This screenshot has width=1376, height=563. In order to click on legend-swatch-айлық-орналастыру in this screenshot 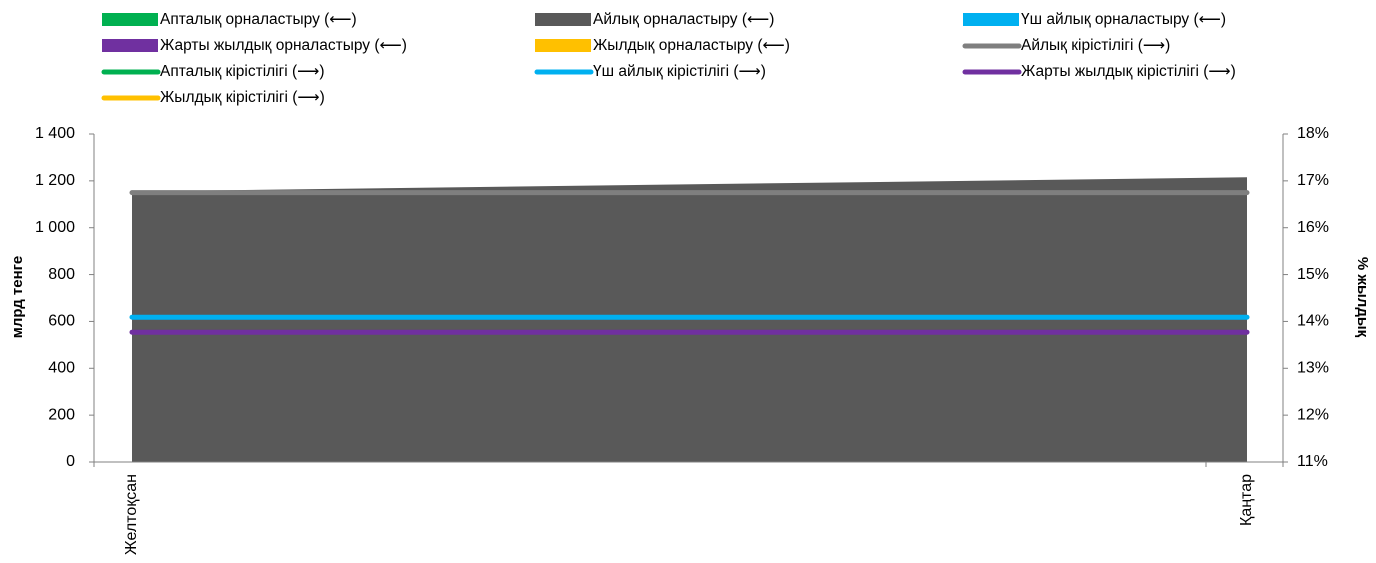, I will do `click(563, 19)`.